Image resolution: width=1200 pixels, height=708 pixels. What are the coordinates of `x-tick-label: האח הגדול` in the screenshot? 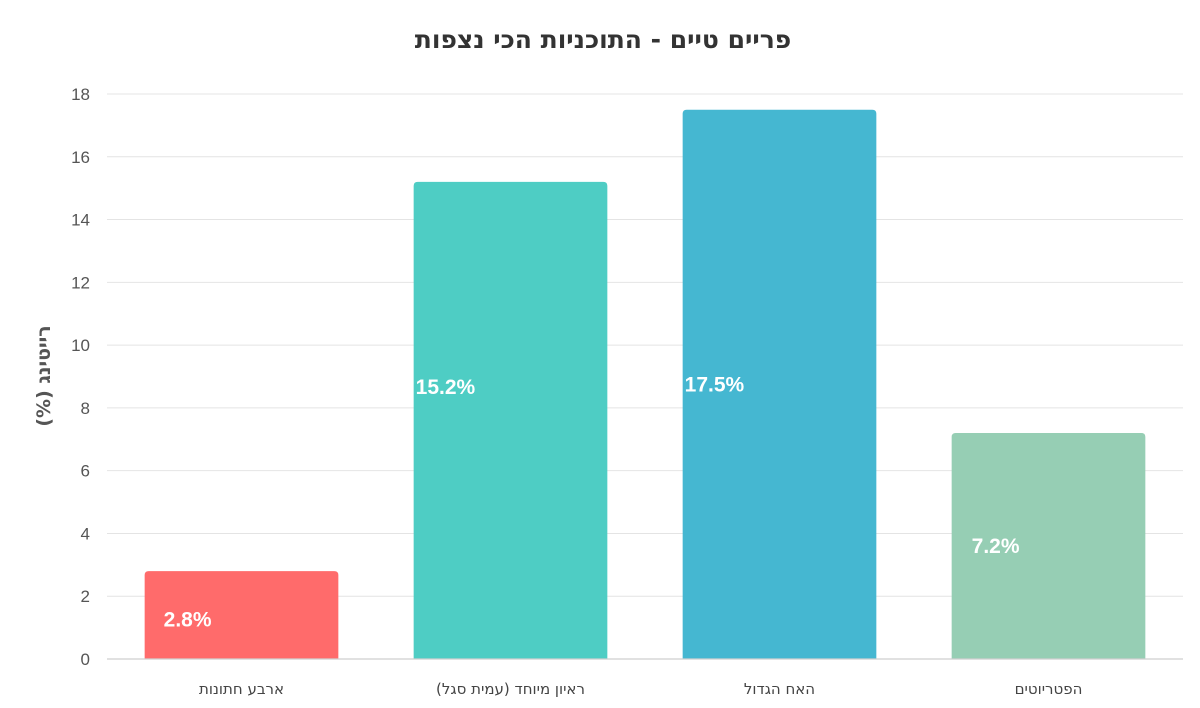 It's located at (779, 689).